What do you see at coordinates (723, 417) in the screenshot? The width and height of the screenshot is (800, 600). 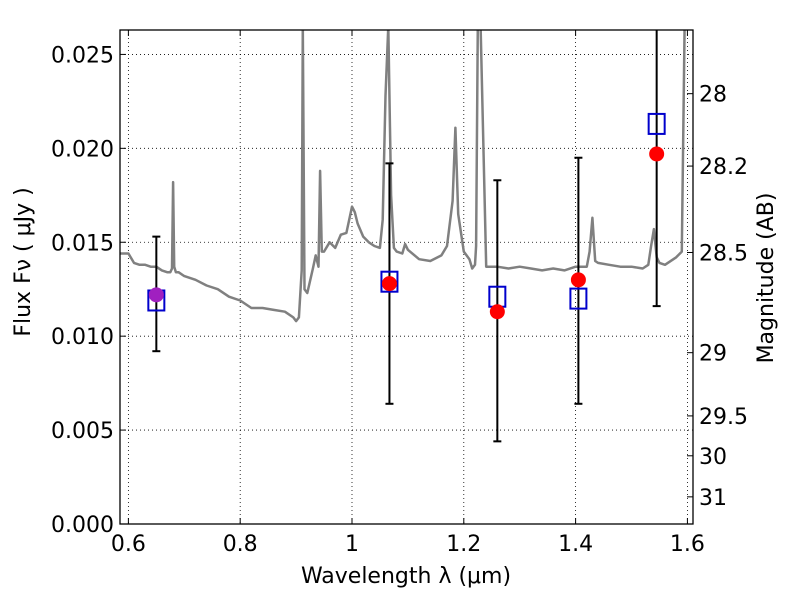 I see `y2-tick-label: 29.5` at bounding box center [723, 417].